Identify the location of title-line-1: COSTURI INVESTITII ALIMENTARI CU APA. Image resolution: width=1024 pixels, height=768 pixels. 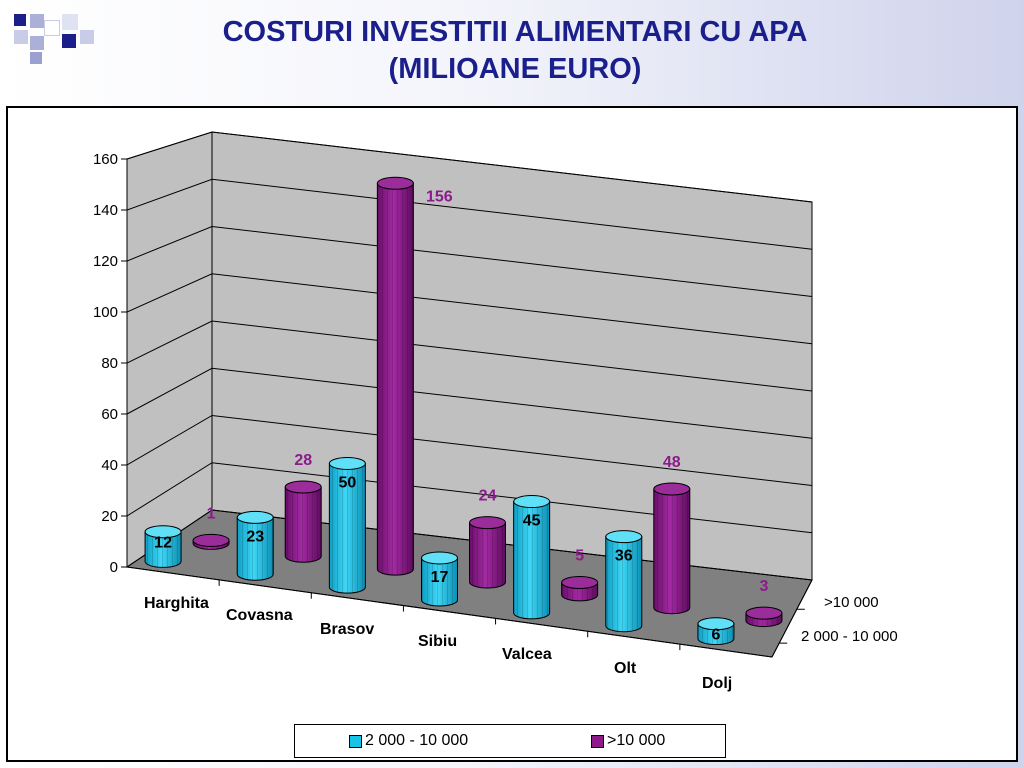
(515, 32).